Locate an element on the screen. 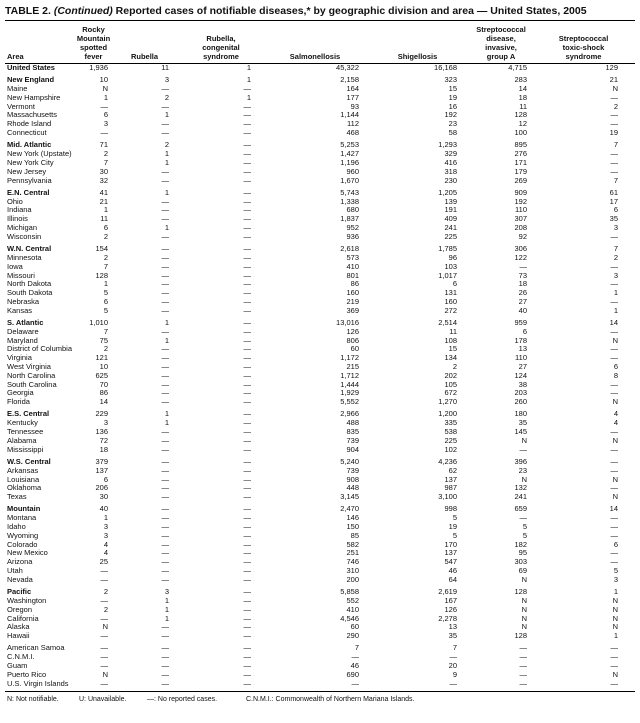 The image size is (640, 723). value-cell: 167 is located at coordinates (450, 600).